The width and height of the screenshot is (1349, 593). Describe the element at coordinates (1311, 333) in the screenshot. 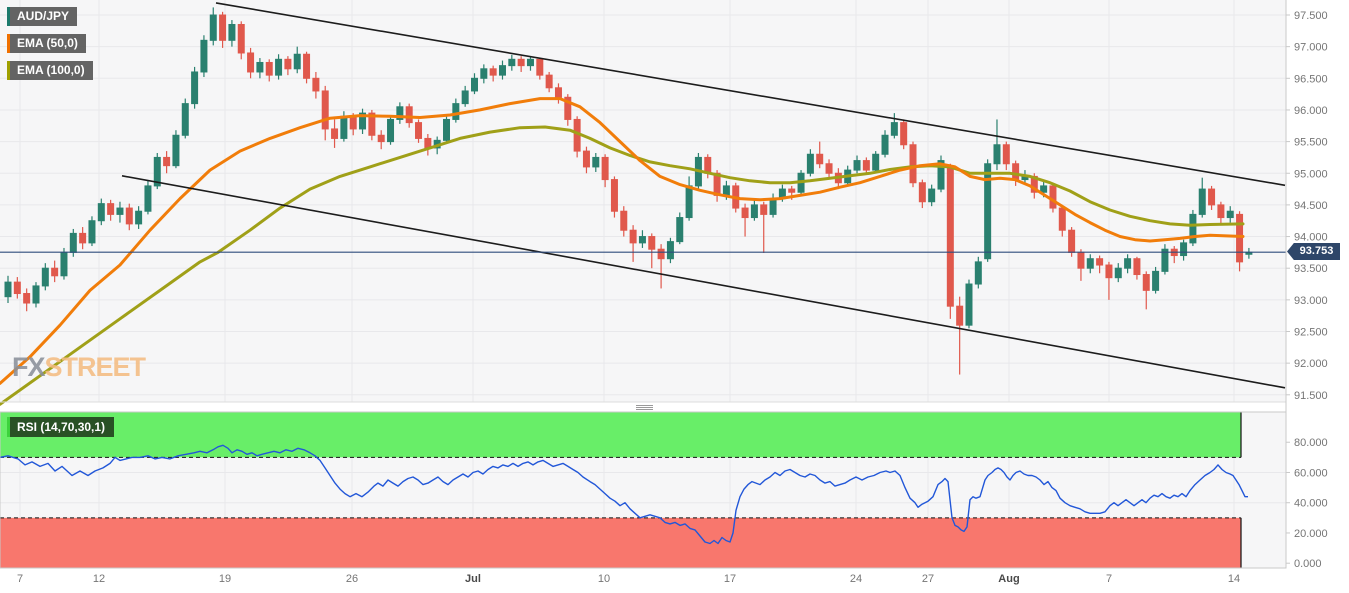

I see `price-tick-label: 92.500` at that location.